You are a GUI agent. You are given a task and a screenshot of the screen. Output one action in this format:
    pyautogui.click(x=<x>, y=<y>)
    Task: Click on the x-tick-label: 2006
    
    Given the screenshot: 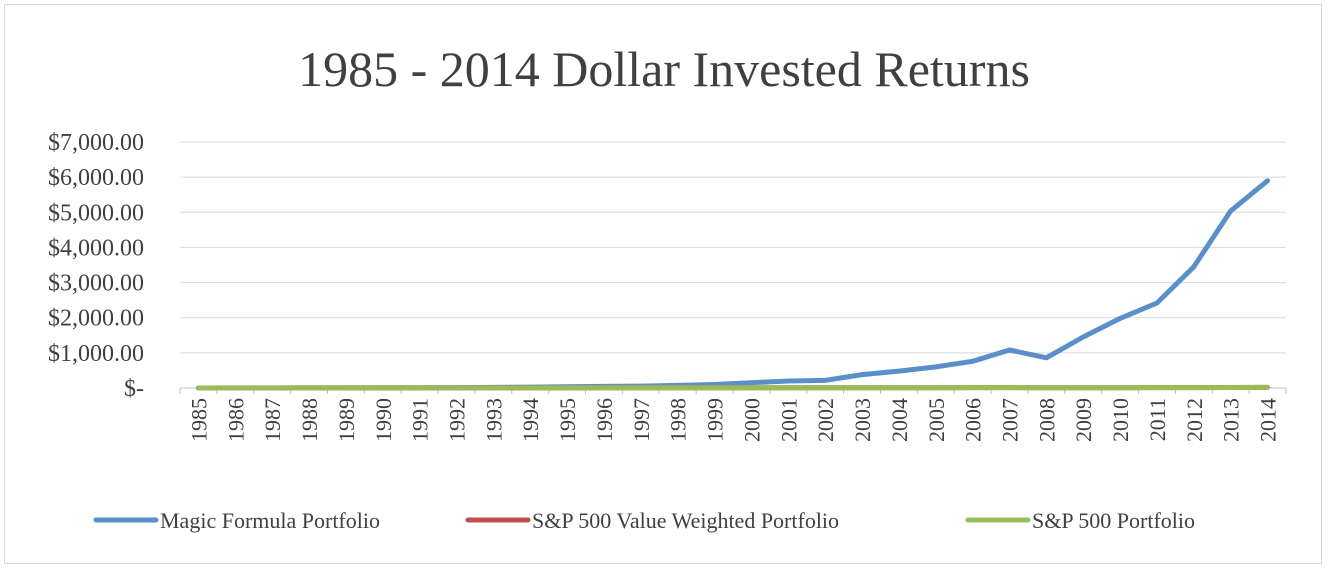 What is the action you would take?
    pyautogui.click(x=973, y=420)
    